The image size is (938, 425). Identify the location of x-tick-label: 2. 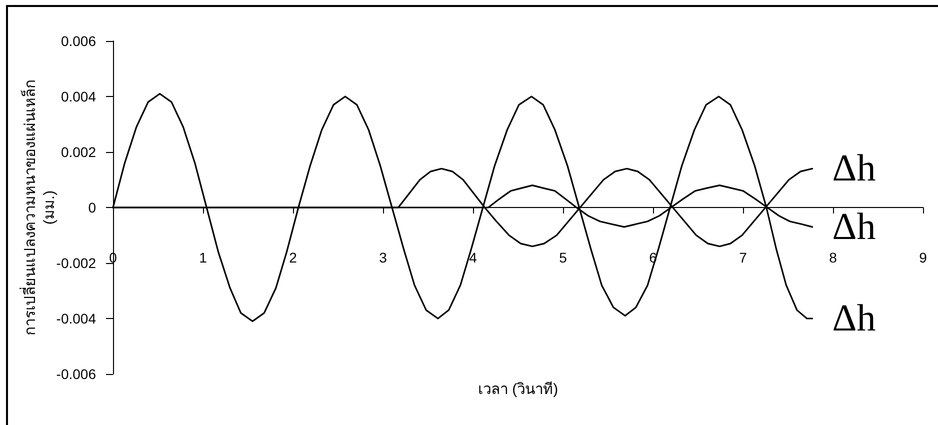
(293, 258).